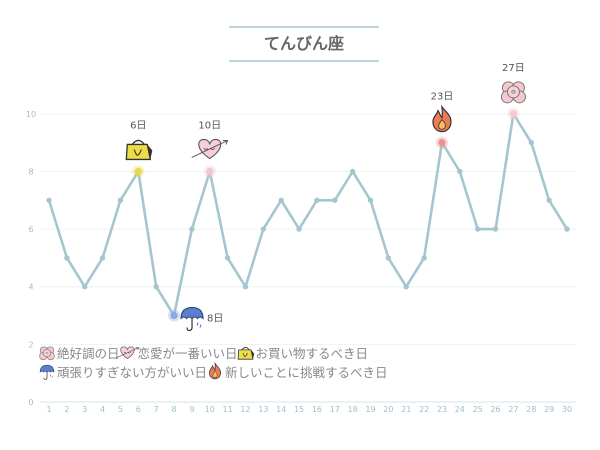 This screenshot has width=600, height=450. What do you see at coordinates (353, 409) in the screenshot?
I see `x-tick-label: 18` at bounding box center [353, 409].